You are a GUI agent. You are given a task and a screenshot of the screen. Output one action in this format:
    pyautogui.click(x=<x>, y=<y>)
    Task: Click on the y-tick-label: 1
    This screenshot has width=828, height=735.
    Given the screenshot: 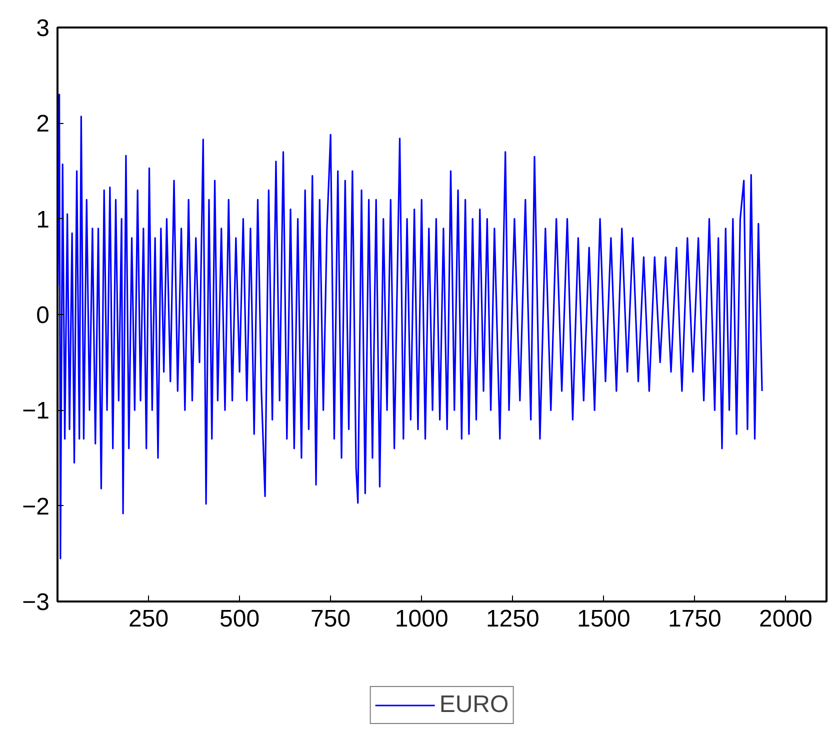 What is the action you would take?
    pyautogui.click(x=43, y=220)
    